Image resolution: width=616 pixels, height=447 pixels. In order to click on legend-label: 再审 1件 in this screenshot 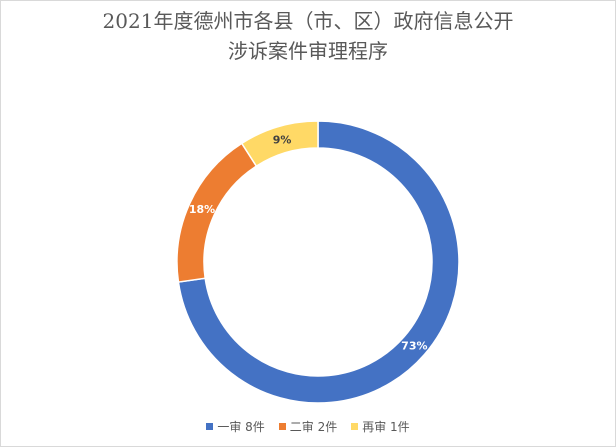, I will do `click(386, 427)`.